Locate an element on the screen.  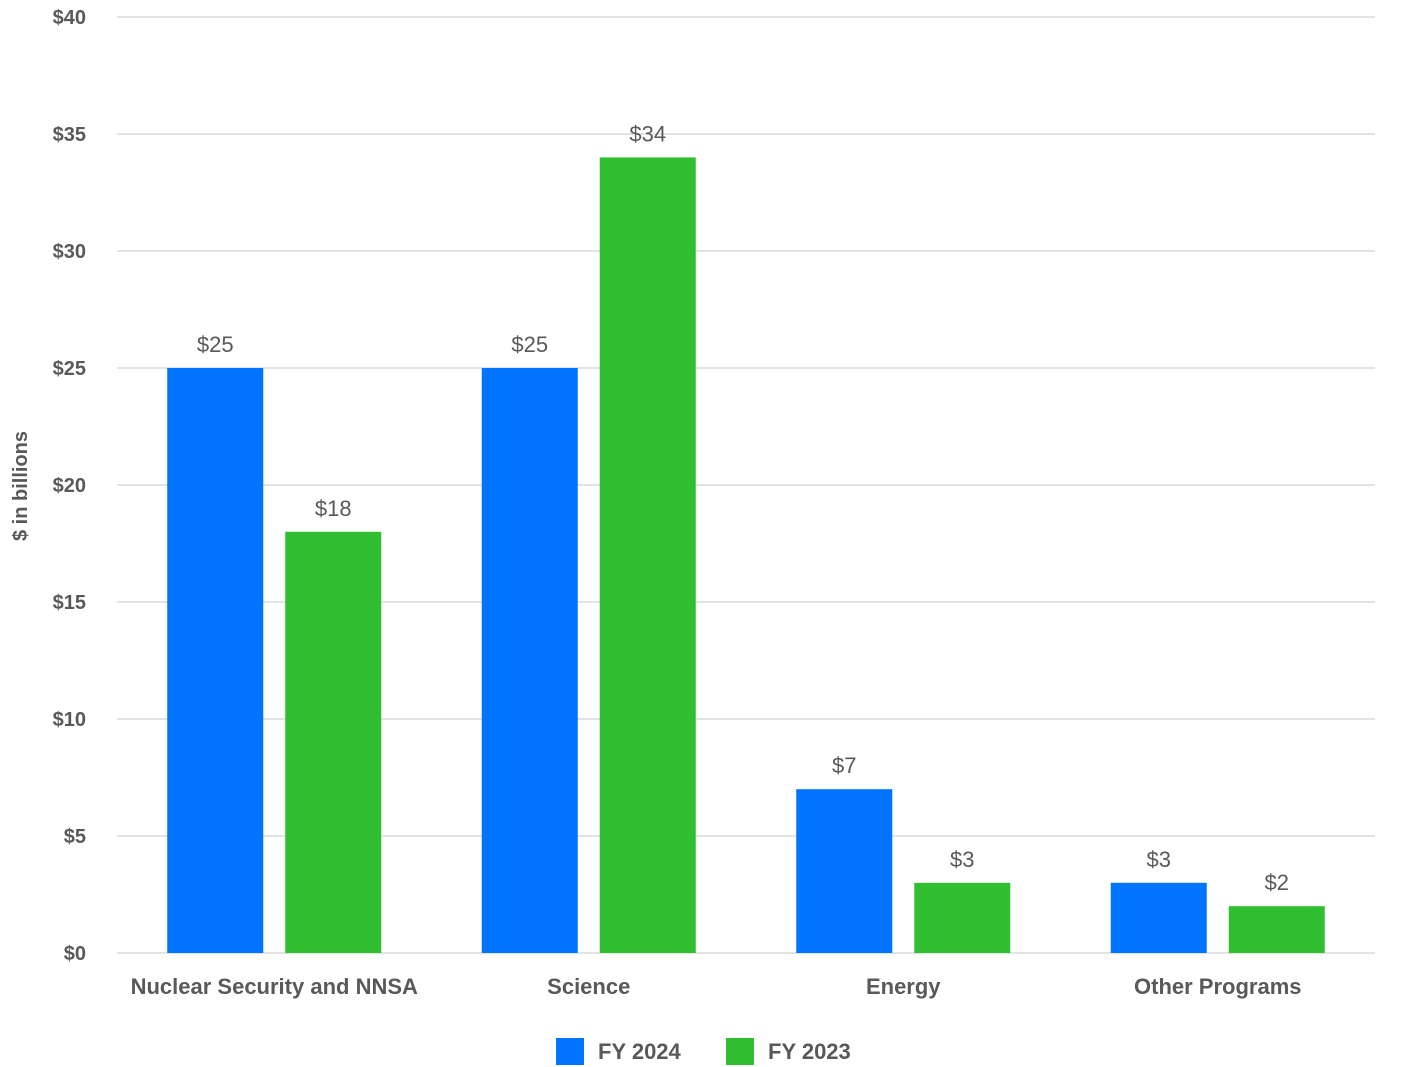
legend-item: FY 2024 is located at coordinates (619, 1051).